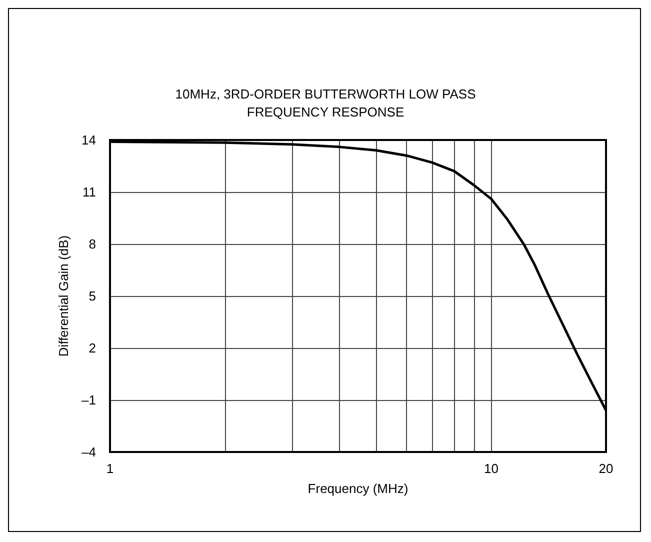 This screenshot has height=542, width=651. I want to click on chart-title: 10MHz, 3RD-ORDER BUTTERWORTH LOW PASS FREQUENCY RESPONSE, so click(325, 103).